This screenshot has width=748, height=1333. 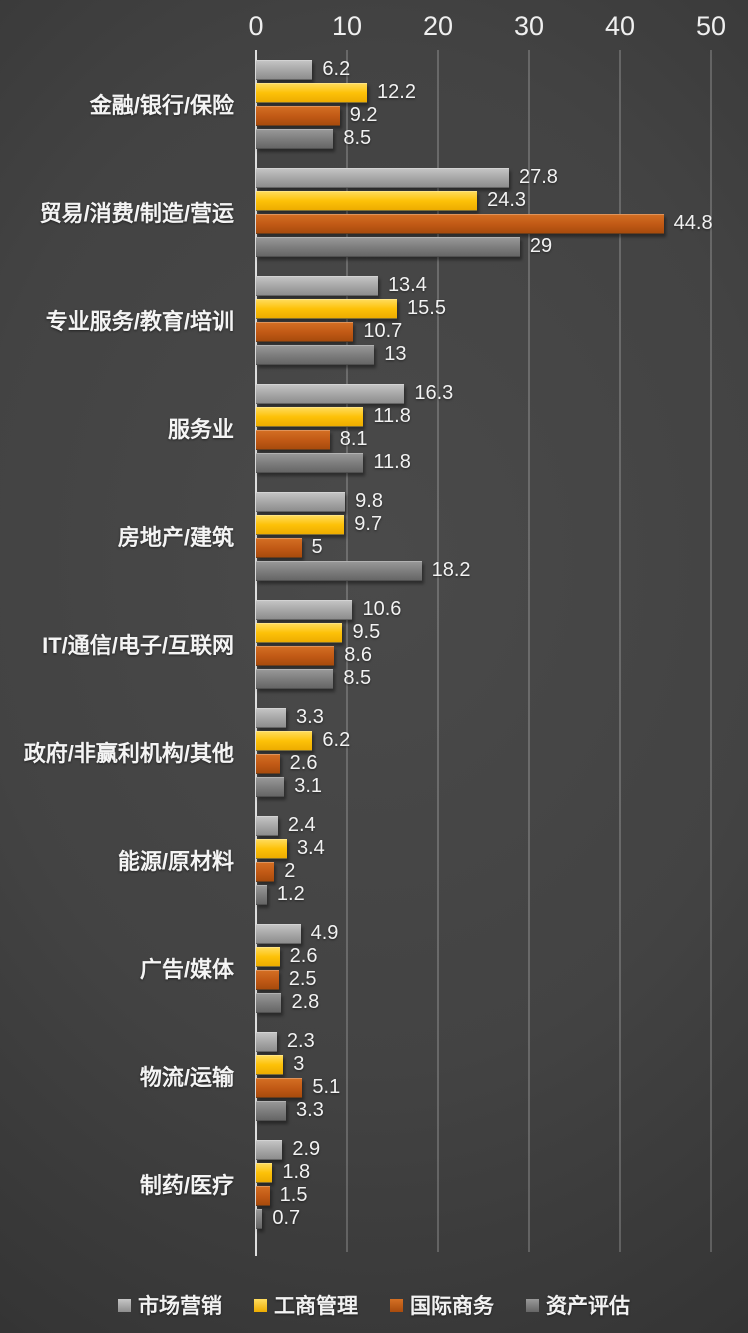 I want to click on bar-value-label: 2.6, so click(x=303, y=763).